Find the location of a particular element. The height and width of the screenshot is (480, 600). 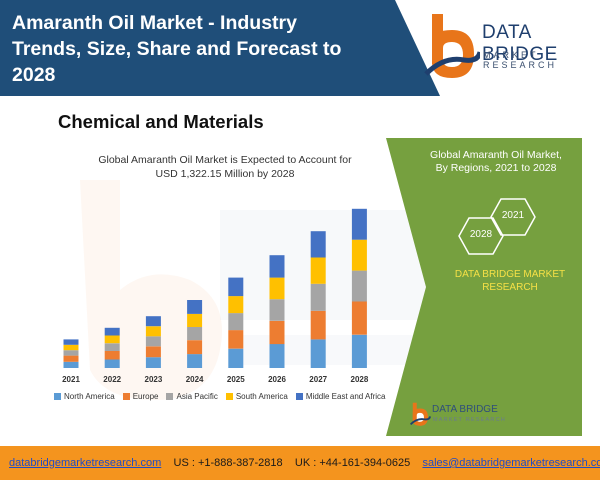

bar-segment-2023-north-america is located at coordinates (153, 362).